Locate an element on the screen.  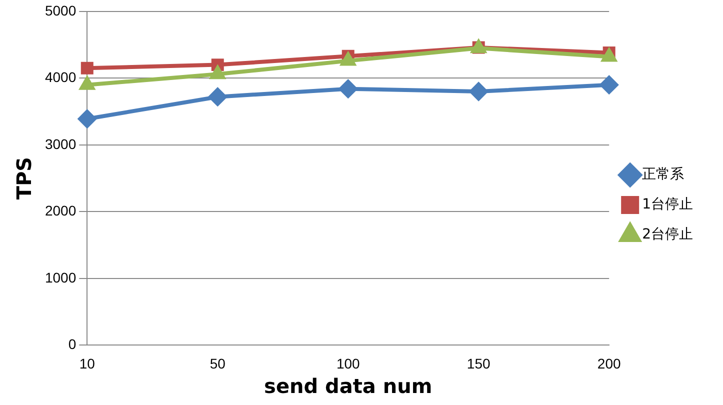
y-tick-label: 0 is located at coordinates (72, 344).